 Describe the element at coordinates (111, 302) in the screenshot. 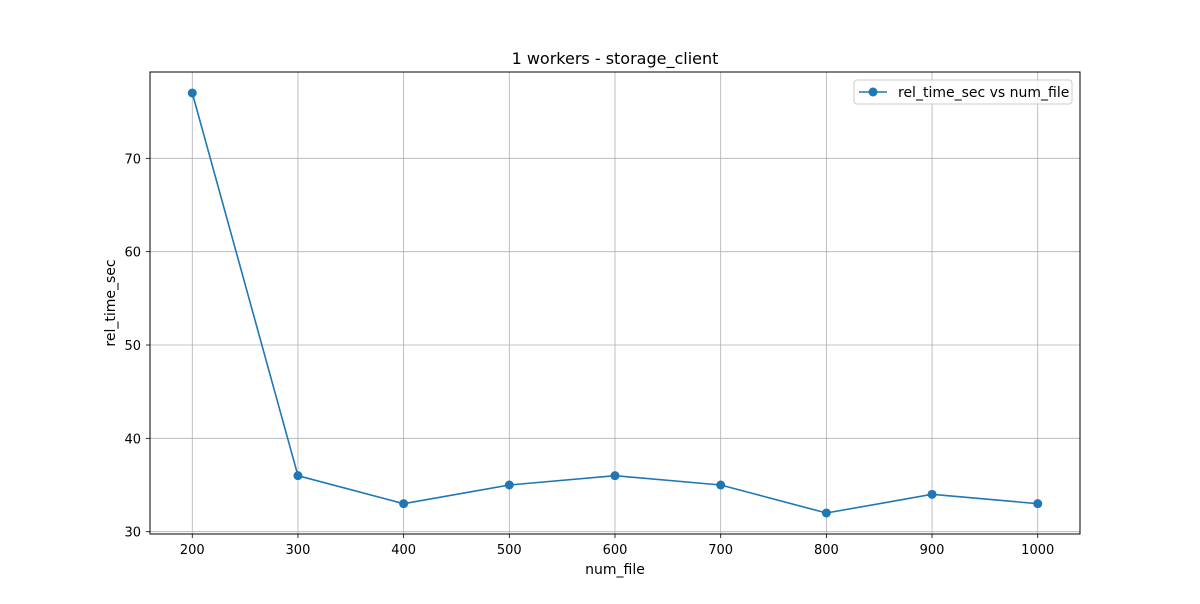

I see `y-axis-label: rel_time_sec` at that location.